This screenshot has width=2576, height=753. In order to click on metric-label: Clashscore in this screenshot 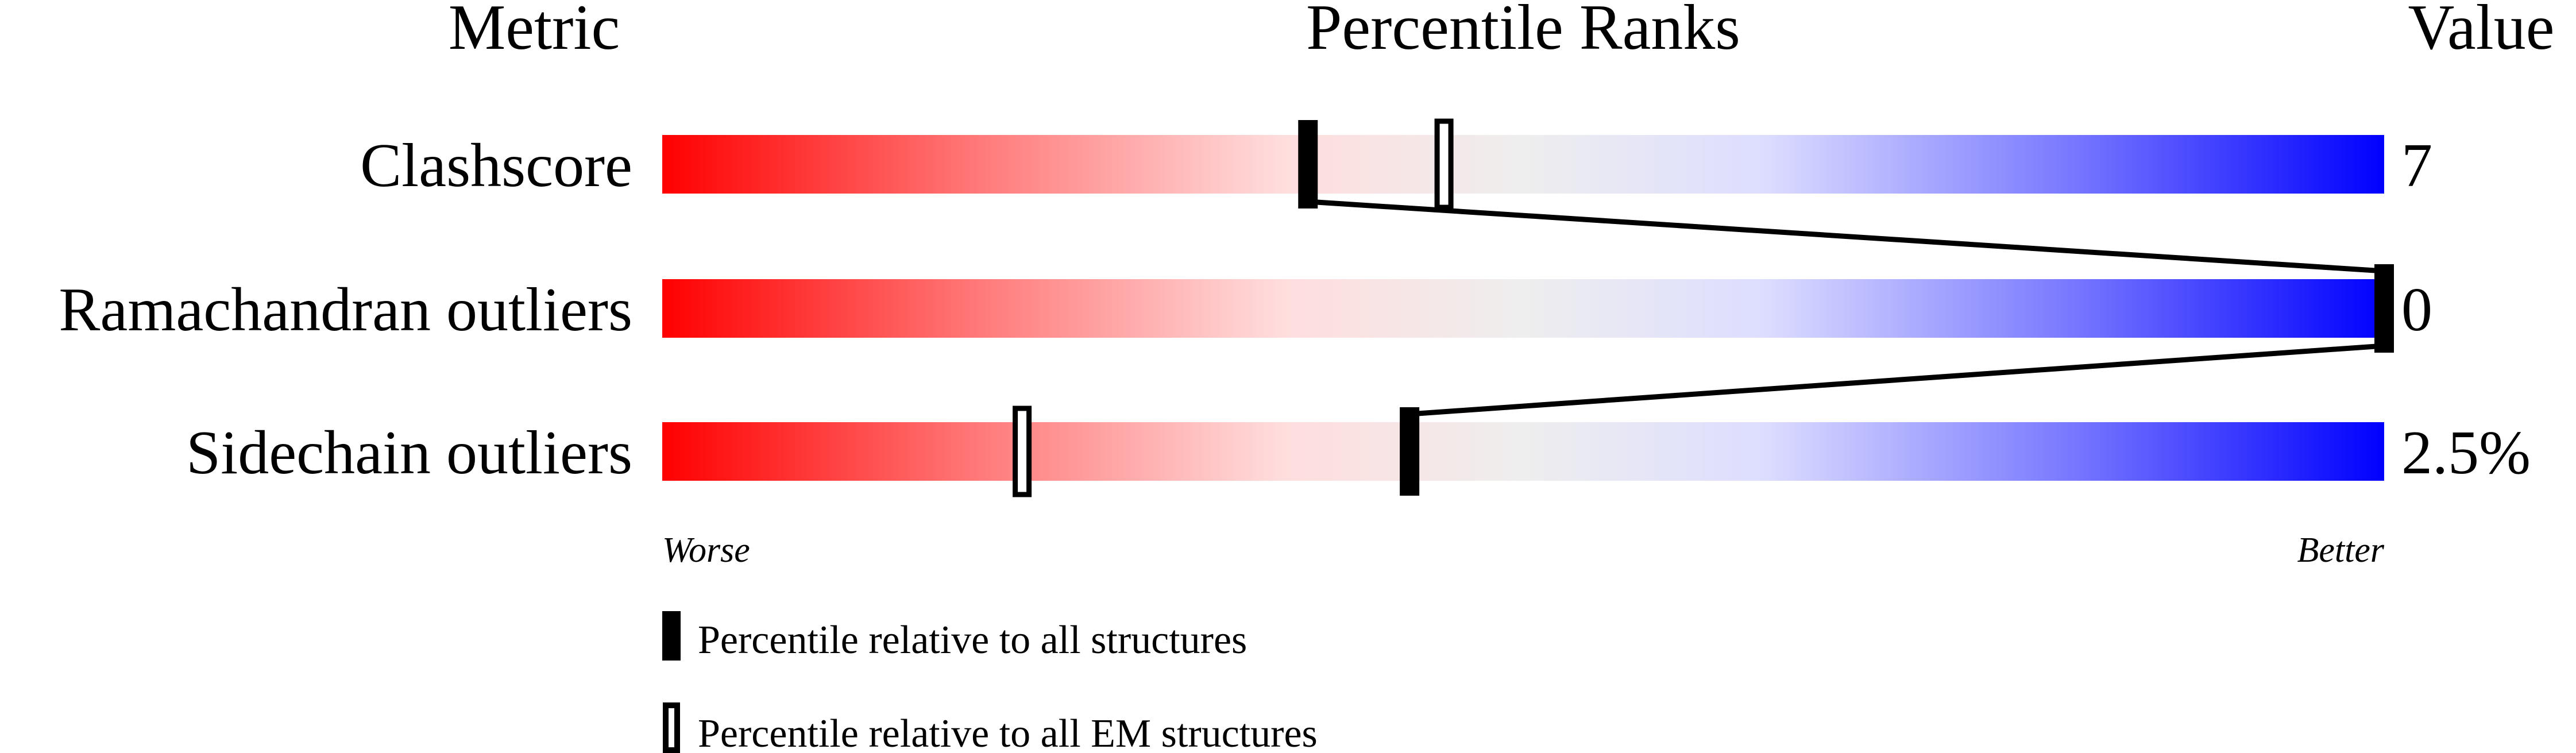, I will do `click(496, 166)`.